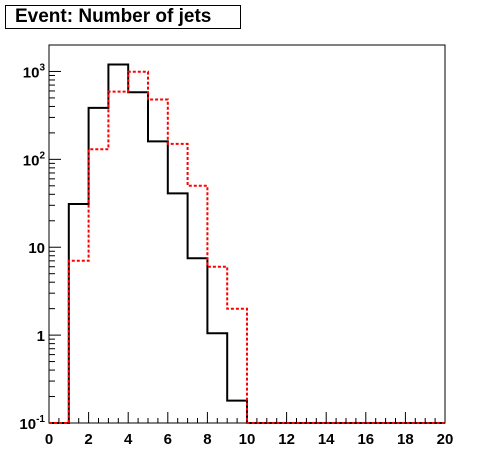  I want to click on y-tick-label: 10⁻¹, so click(32, 423).